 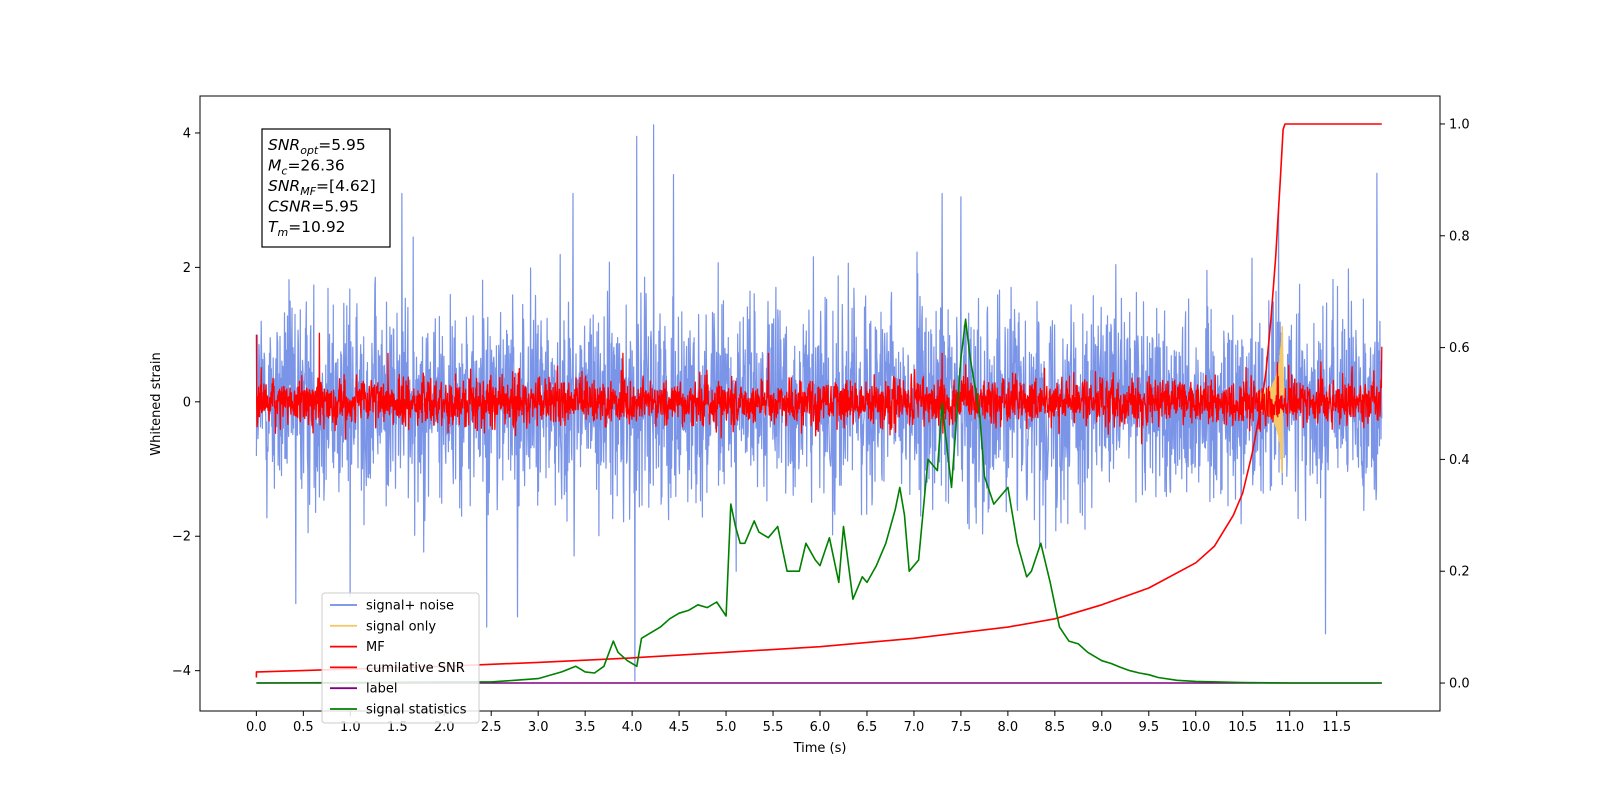 What do you see at coordinates (585, 727) in the screenshot?
I see `x-tick-label: 3.5` at bounding box center [585, 727].